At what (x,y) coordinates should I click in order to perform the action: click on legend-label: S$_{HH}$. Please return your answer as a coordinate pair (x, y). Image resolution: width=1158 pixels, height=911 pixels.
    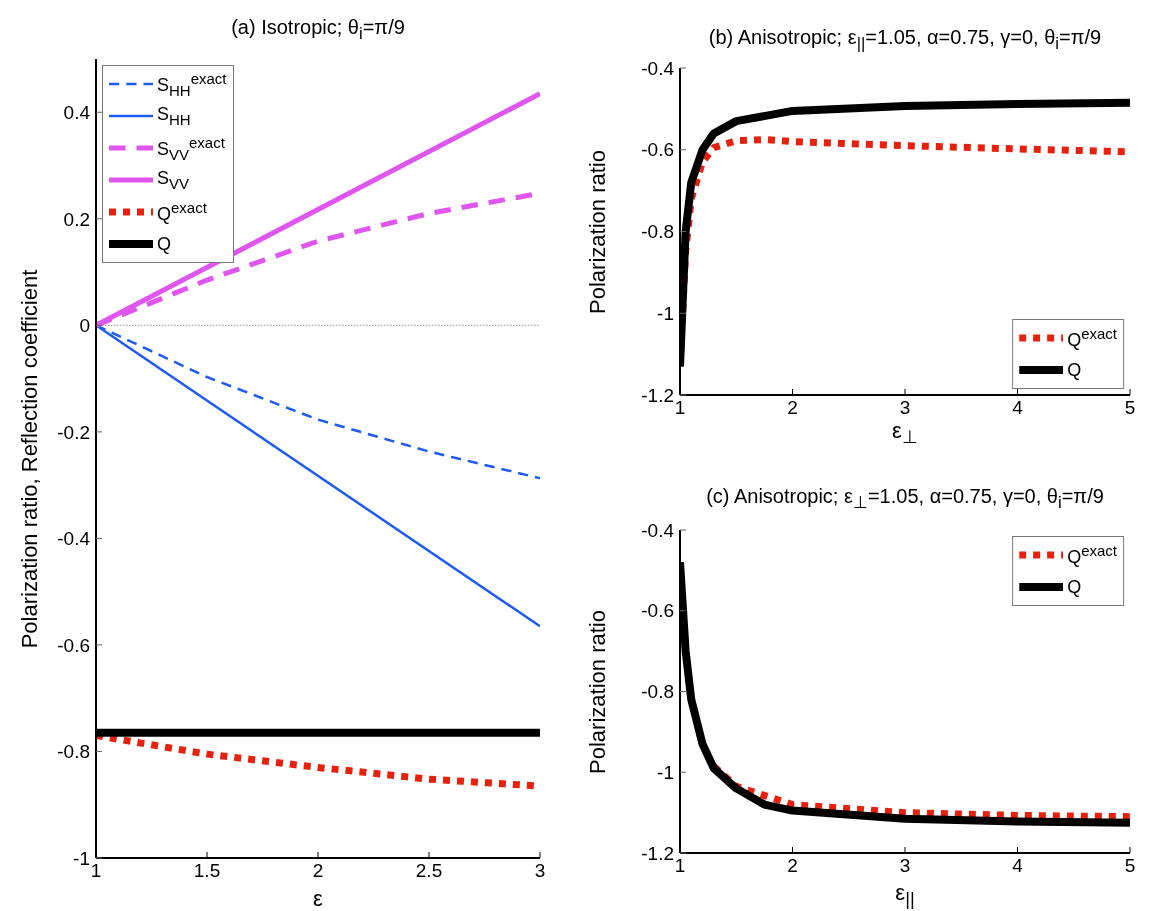
    Looking at the image, I should click on (174, 116).